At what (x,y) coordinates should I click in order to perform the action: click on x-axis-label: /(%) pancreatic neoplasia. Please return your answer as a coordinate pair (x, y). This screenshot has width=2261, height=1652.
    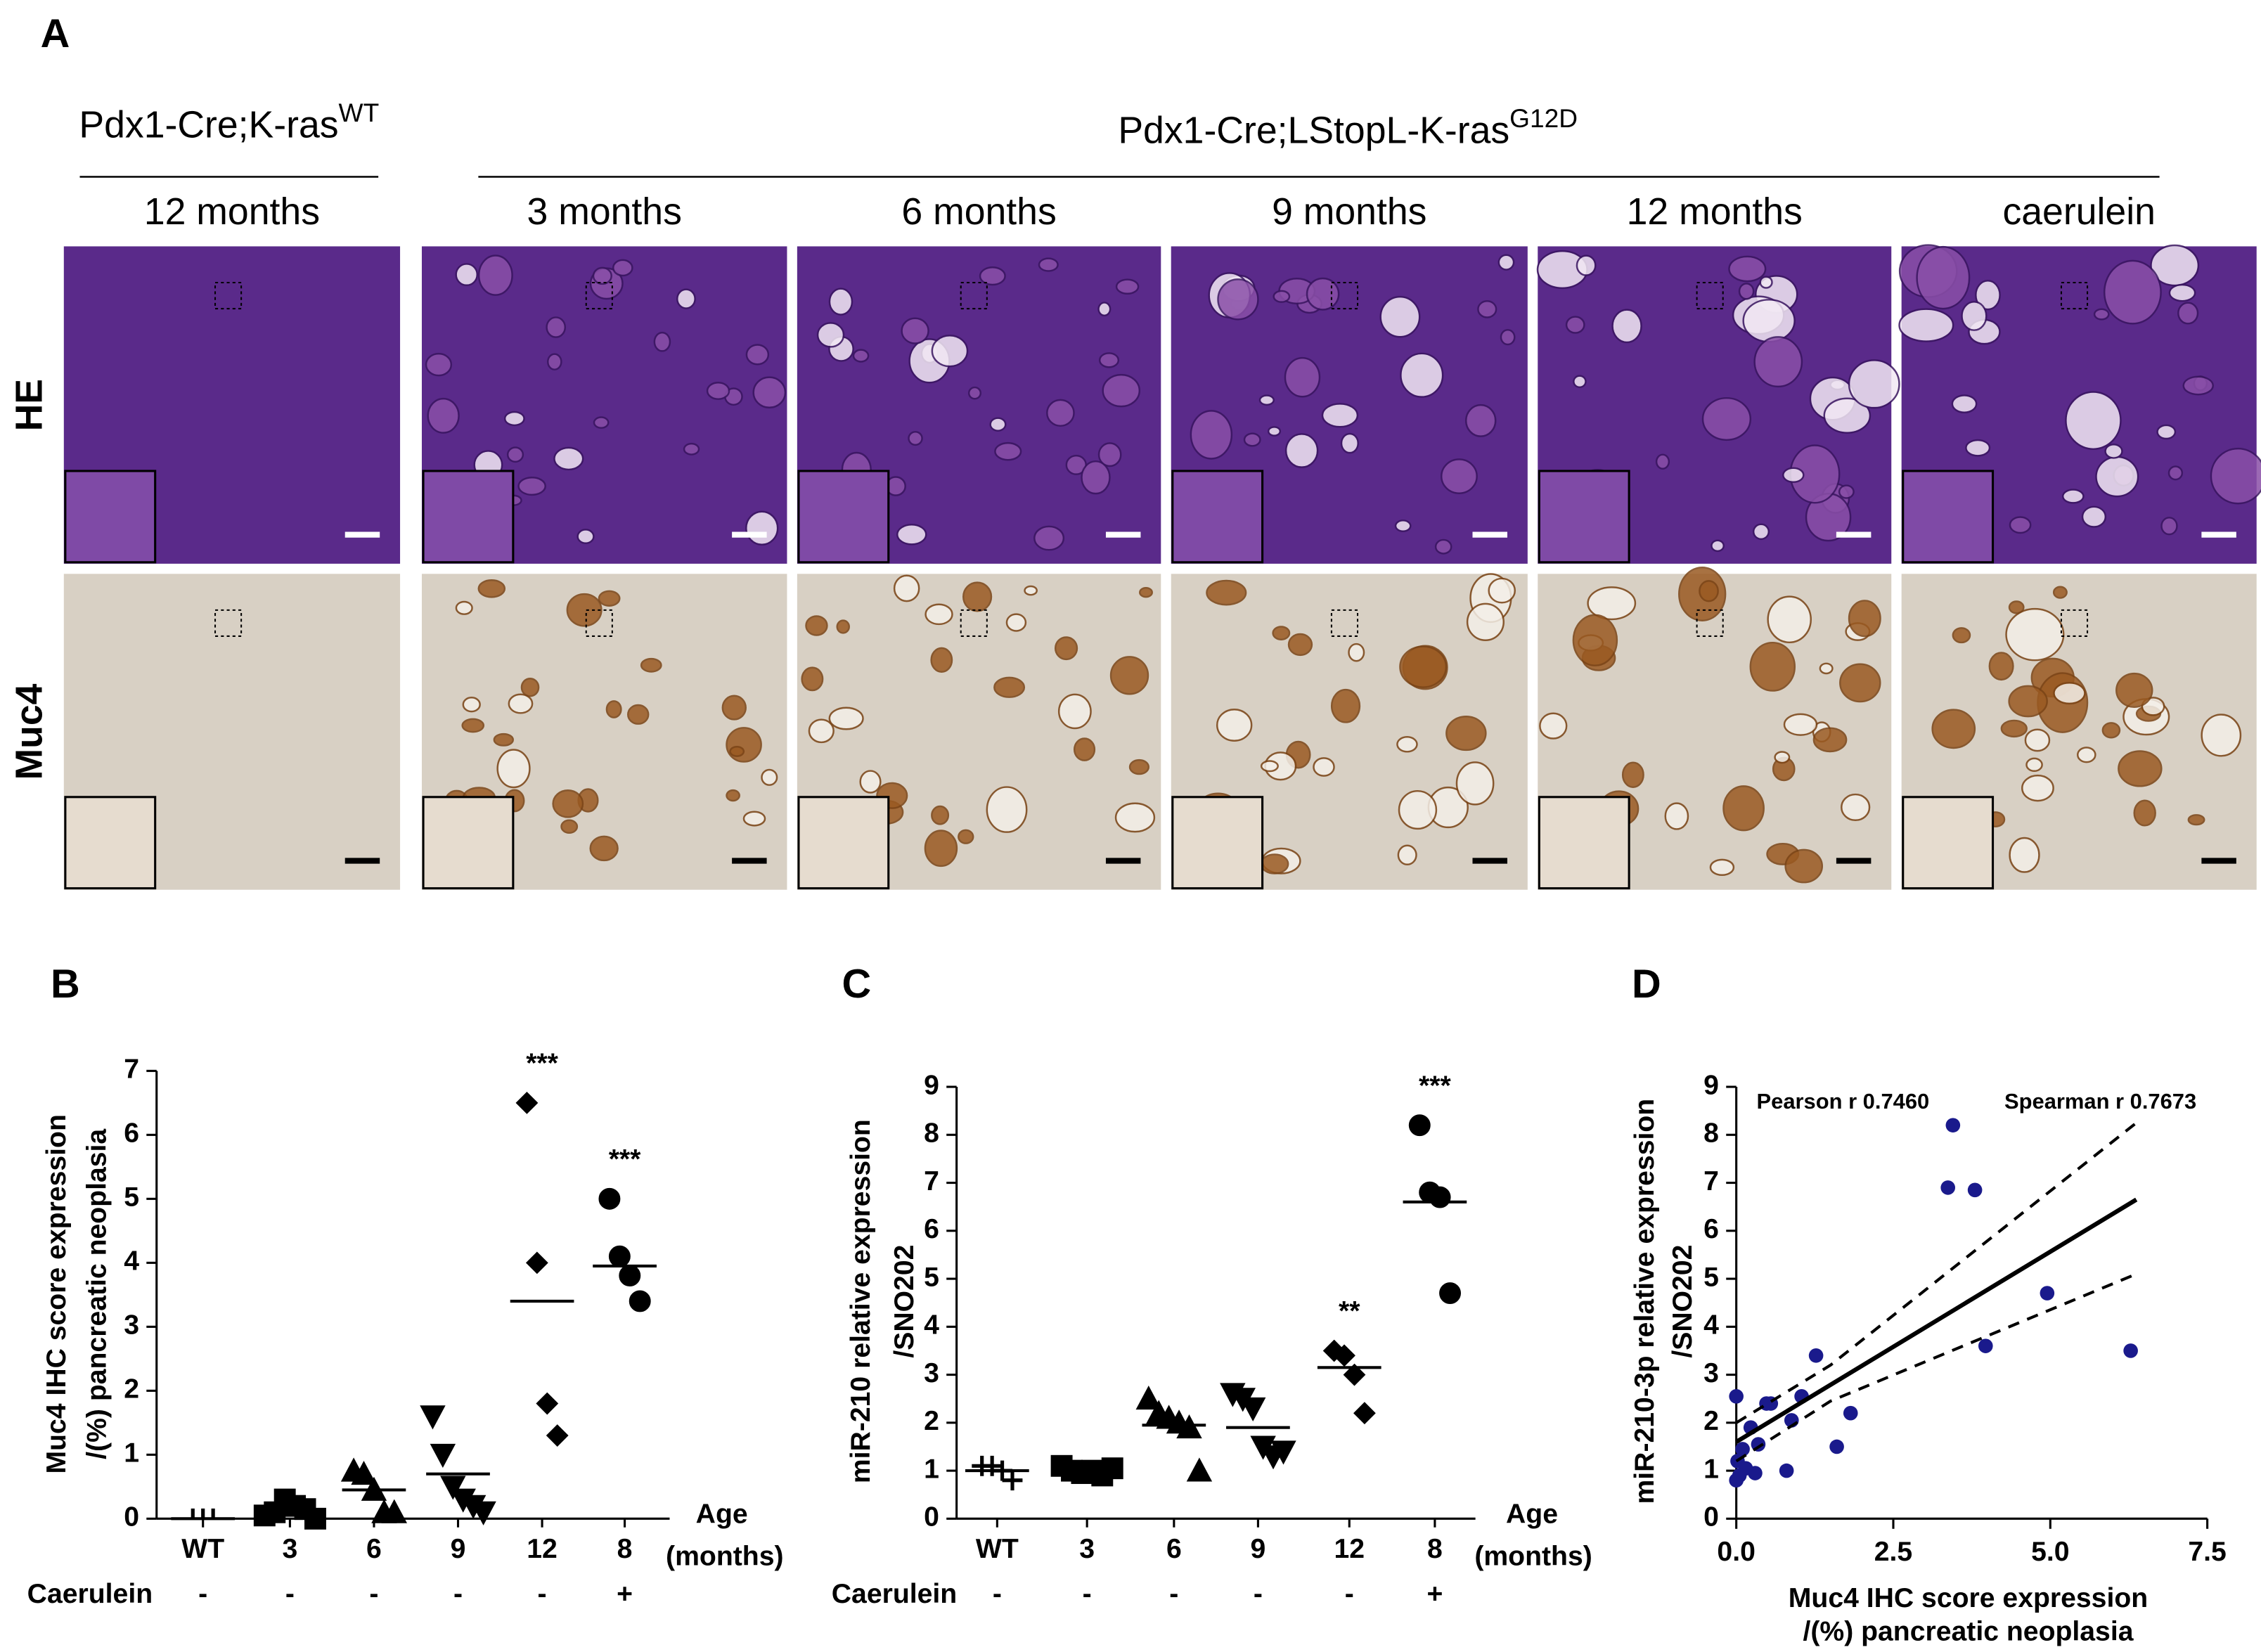
    Looking at the image, I should click on (1968, 1632).